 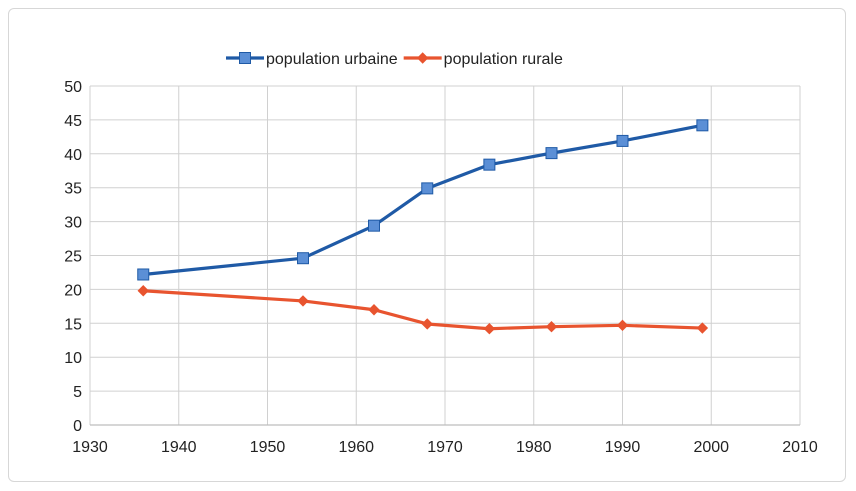 I want to click on x-tick-label: 1980, so click(x=534, y=447).